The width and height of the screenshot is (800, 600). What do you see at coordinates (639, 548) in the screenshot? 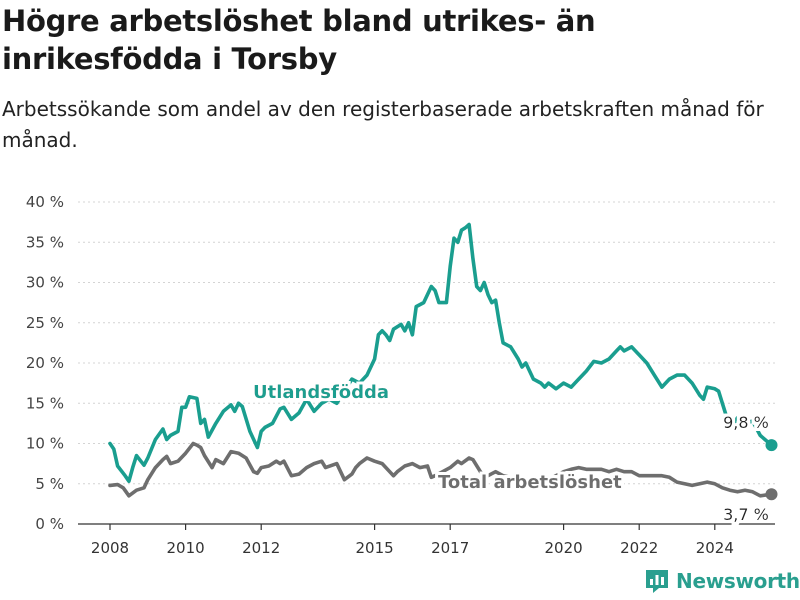
I see `x-tick-label: 2022` at bounding box center [639, 548].